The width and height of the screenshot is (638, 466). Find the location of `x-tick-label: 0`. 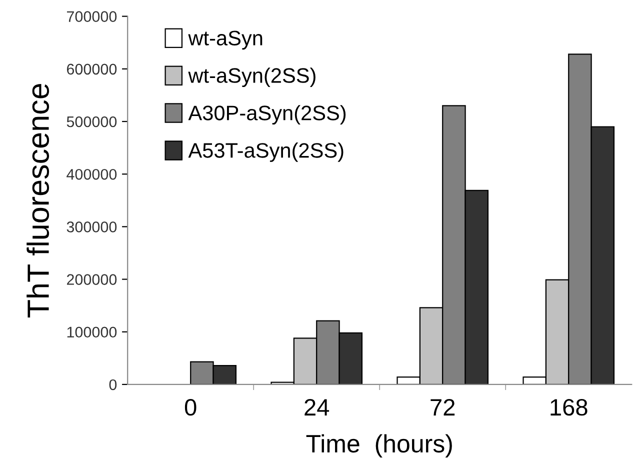

x-tick-label: 0 is located at coordinates (190, 407).